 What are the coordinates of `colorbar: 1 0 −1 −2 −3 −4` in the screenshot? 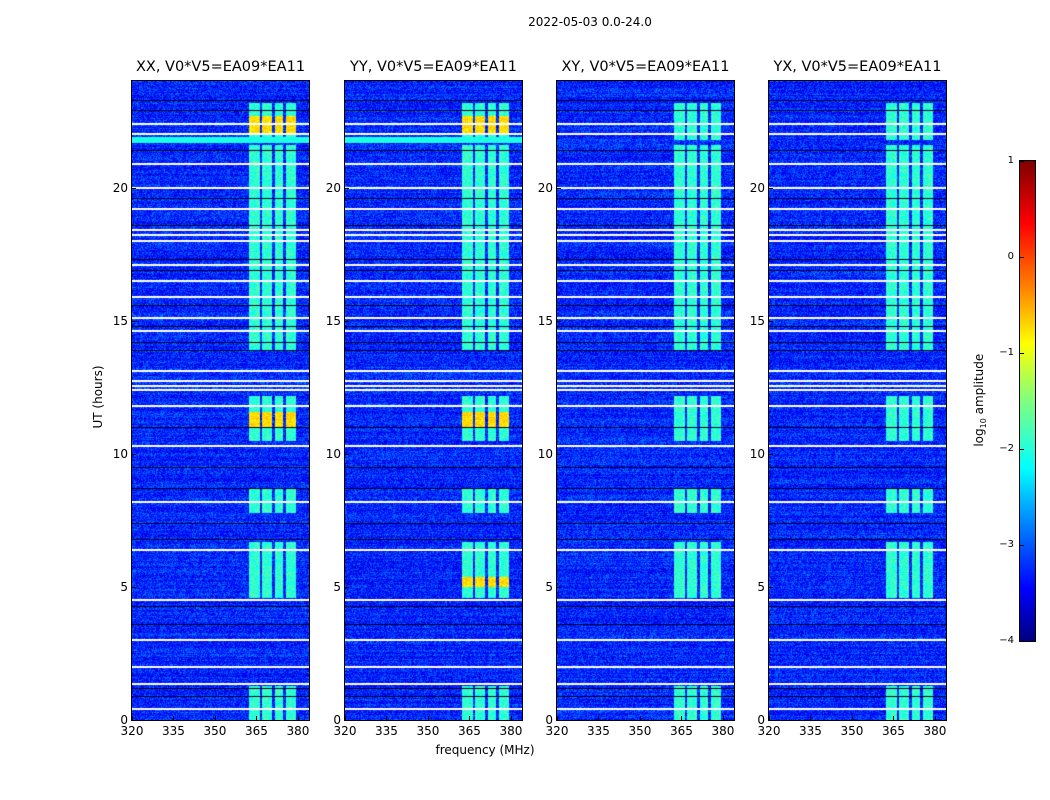 It's located at (1017, 400).